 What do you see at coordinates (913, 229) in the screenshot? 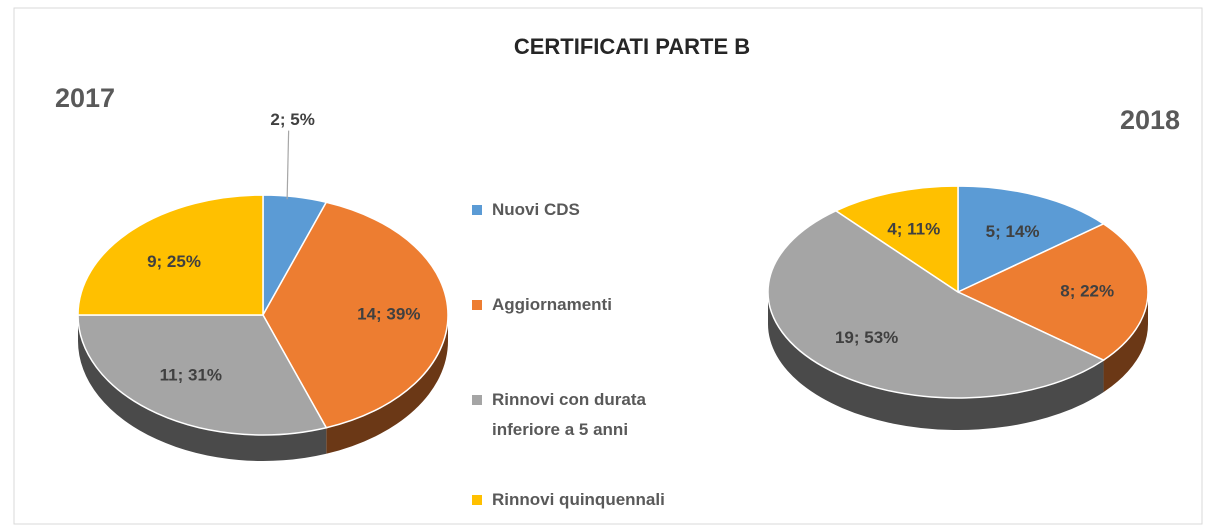
I see `data-label: 4; 11%` at bounding box center [913, 229].